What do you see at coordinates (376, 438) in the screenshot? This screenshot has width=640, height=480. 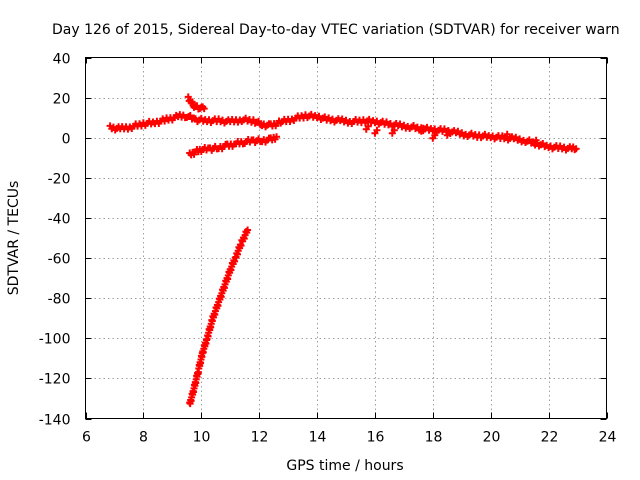 I see `x-tick-label: 16` at bounding box center [376, 438].